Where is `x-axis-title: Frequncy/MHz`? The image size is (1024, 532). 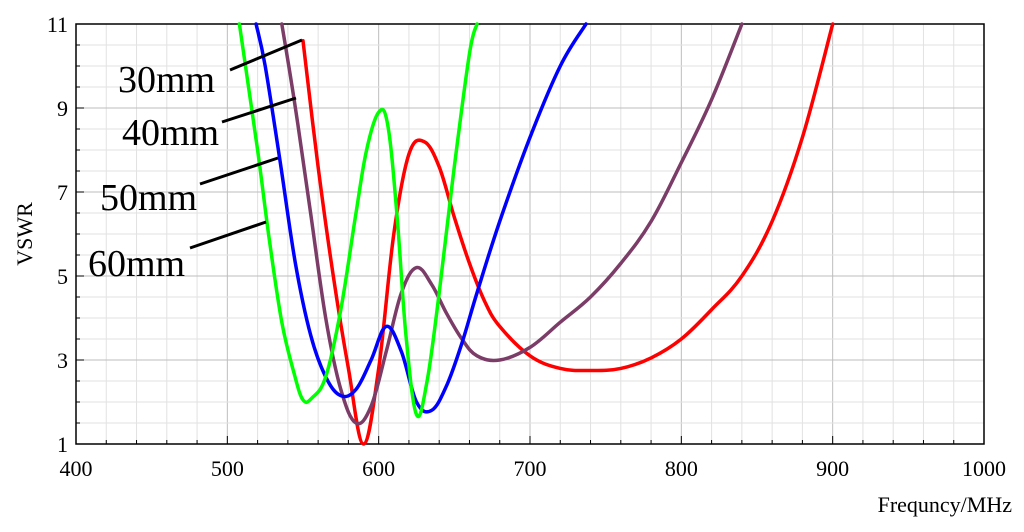 x-axis-title: Frequncy/MHz is located at coordinates (945, 504).